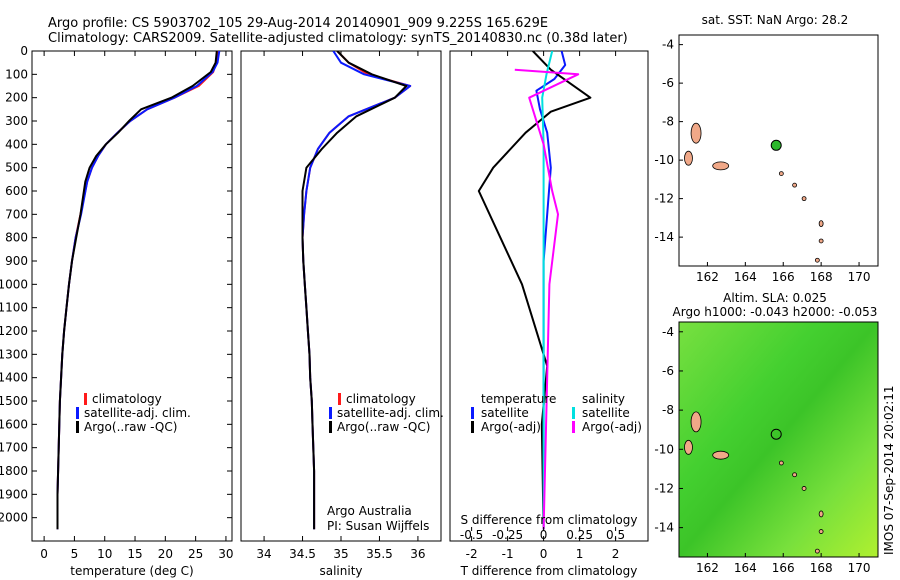 The width and height of the screenshot is (900, 580). I want to click on salinity-curves, so click(356, 290).